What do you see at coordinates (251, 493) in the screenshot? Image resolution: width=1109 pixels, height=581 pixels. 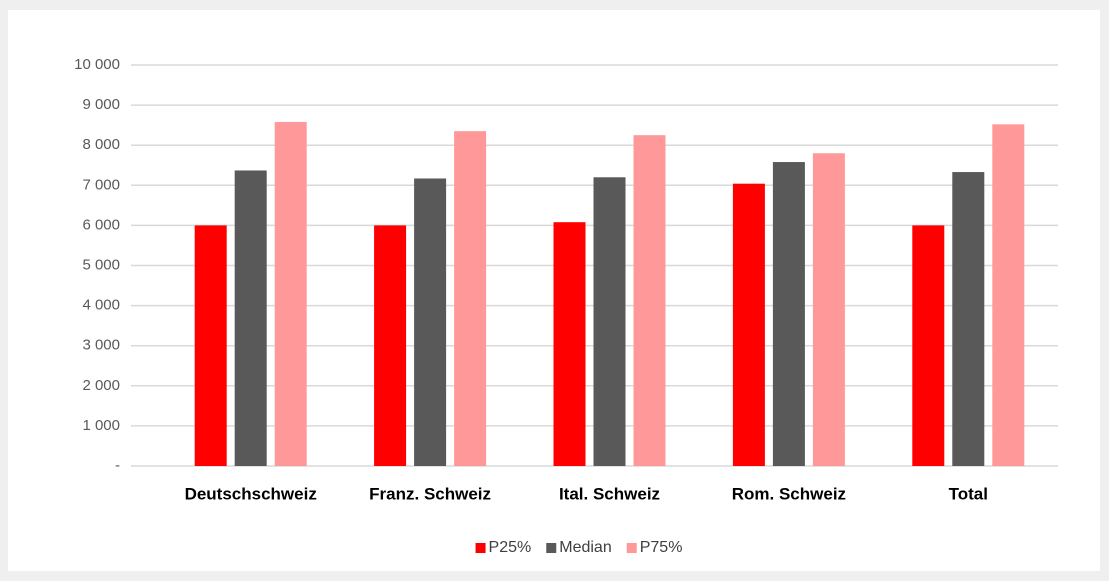 I see `x-tick-label: Deutschschweiz` at bounding box center [251, 493].